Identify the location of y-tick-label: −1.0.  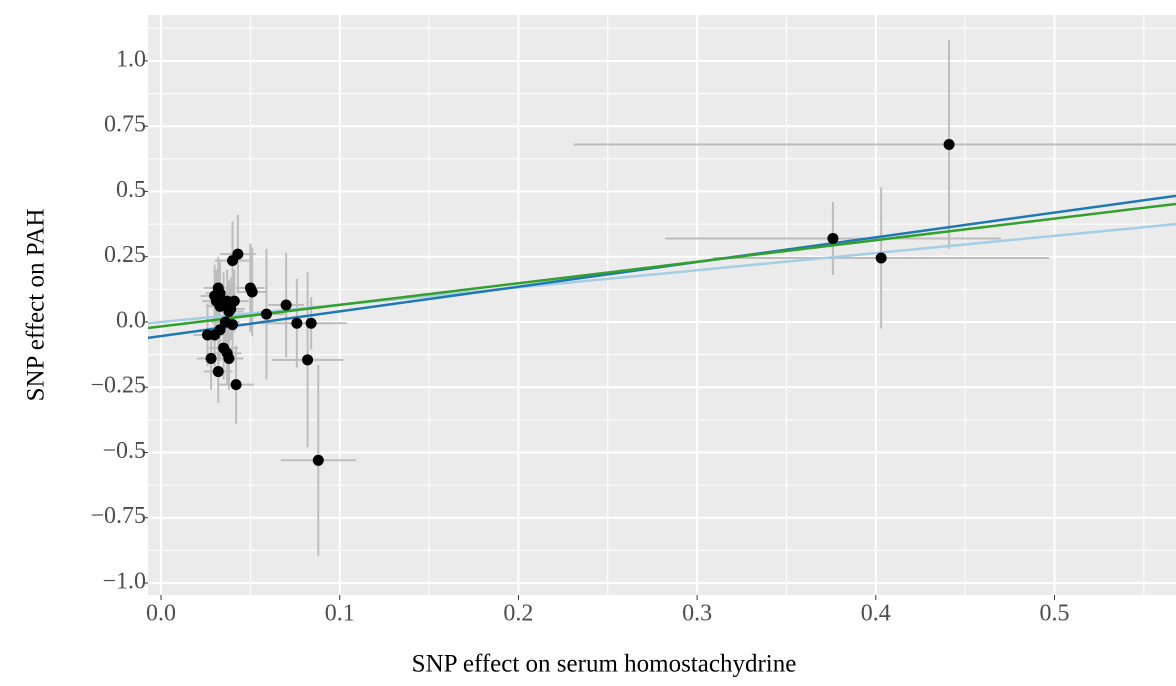
(124, 581).